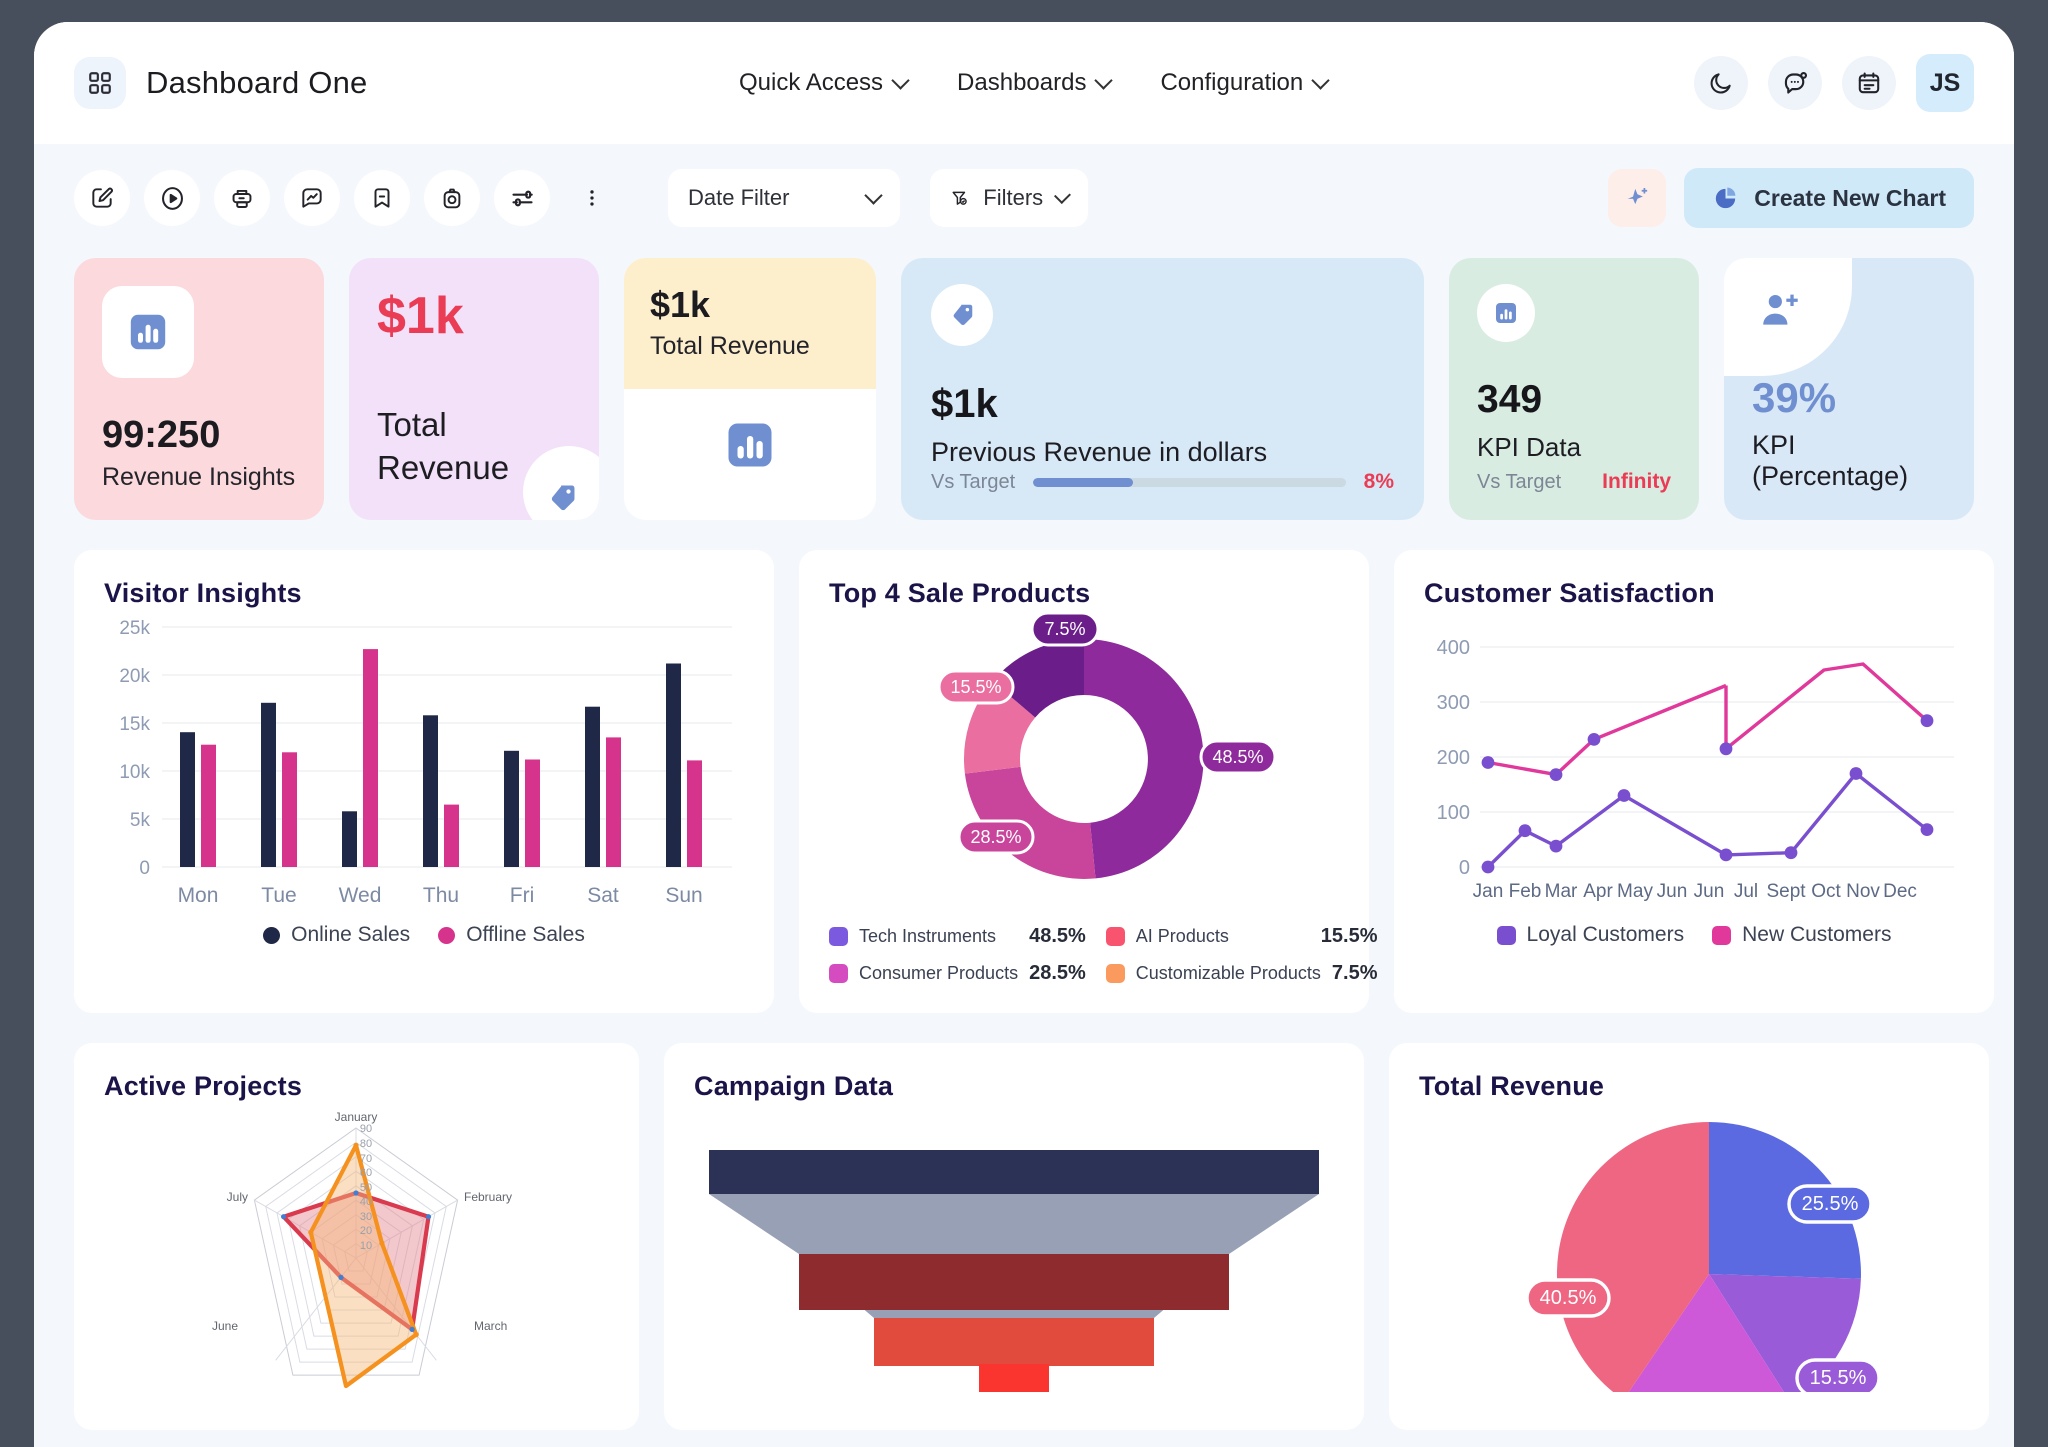  Describe the element at coordinates (1817, 934) in the screenshot. I see `legend-label: New Customers` at that location.